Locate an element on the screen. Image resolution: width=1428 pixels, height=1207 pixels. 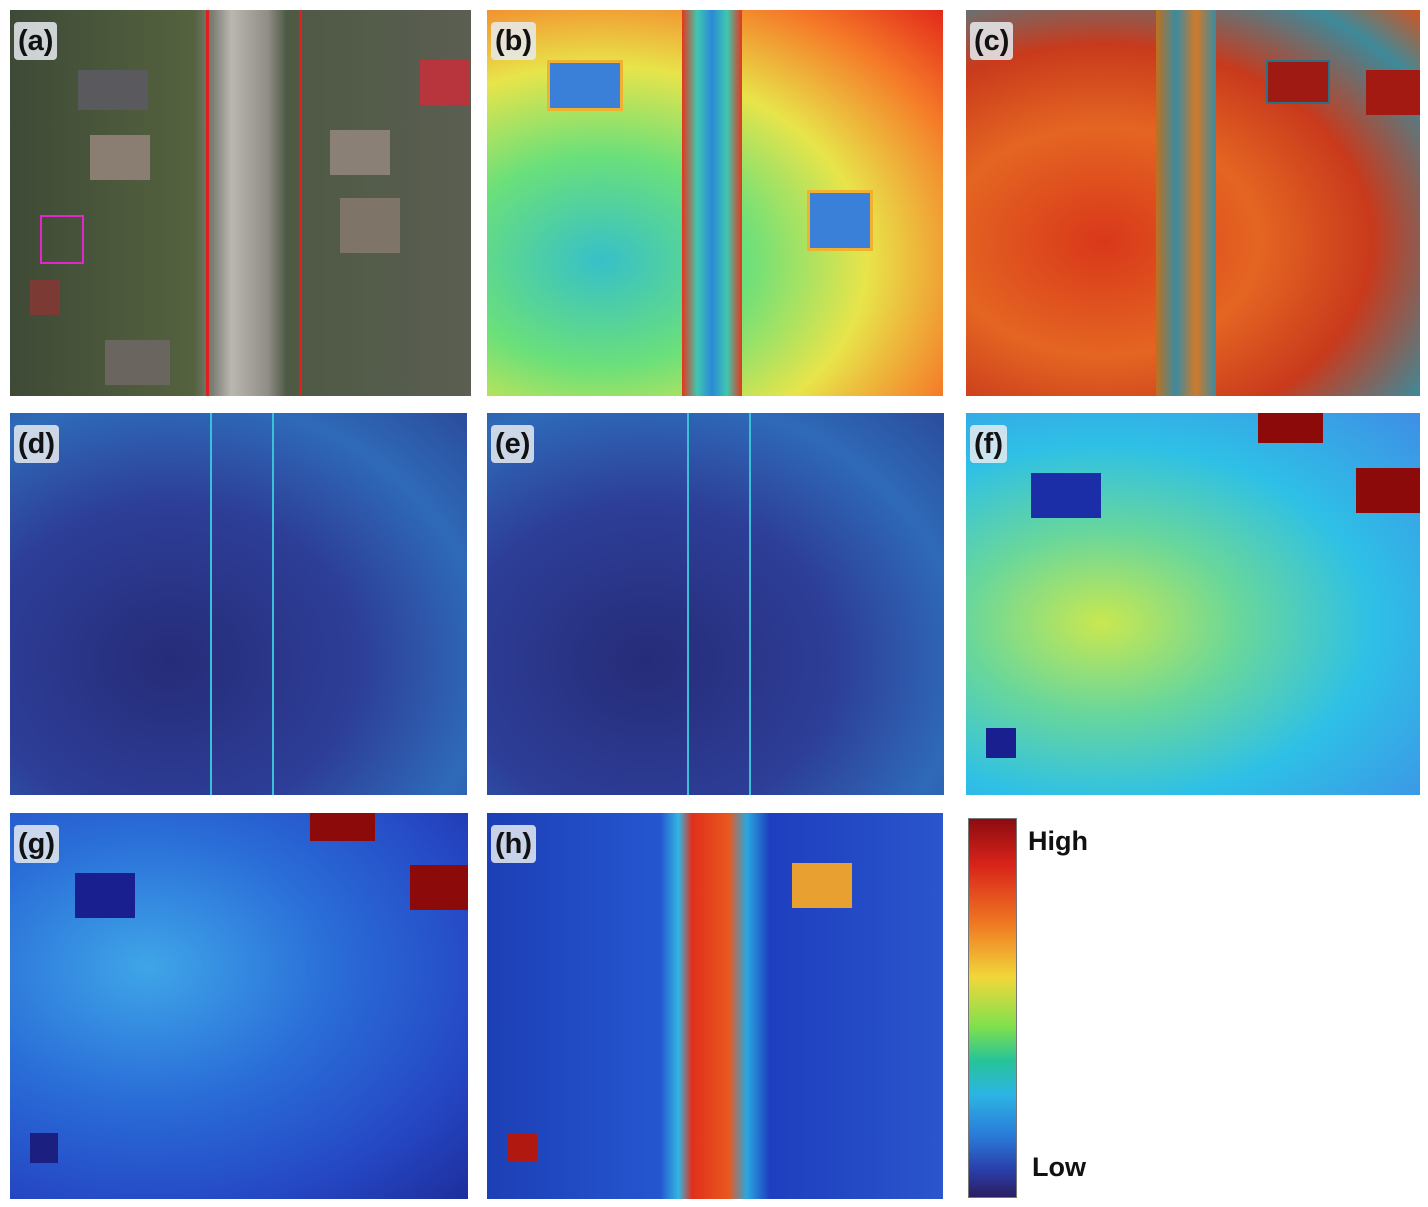
panel-label: (b) is located at coordinates (514, 41).